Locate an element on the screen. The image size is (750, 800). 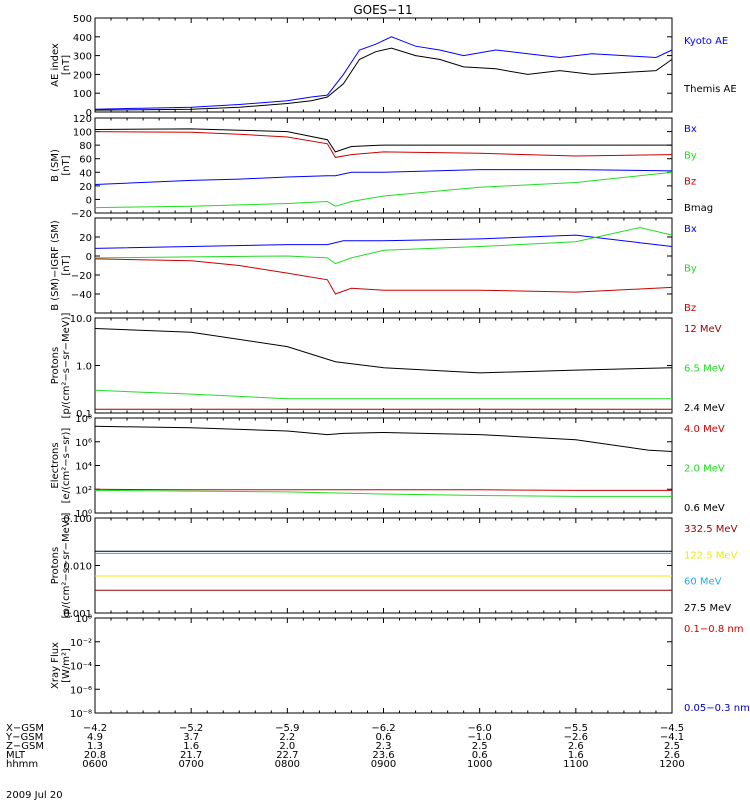
legend-label: 0.05−0.3 nm is located at coordinates (717, 708).